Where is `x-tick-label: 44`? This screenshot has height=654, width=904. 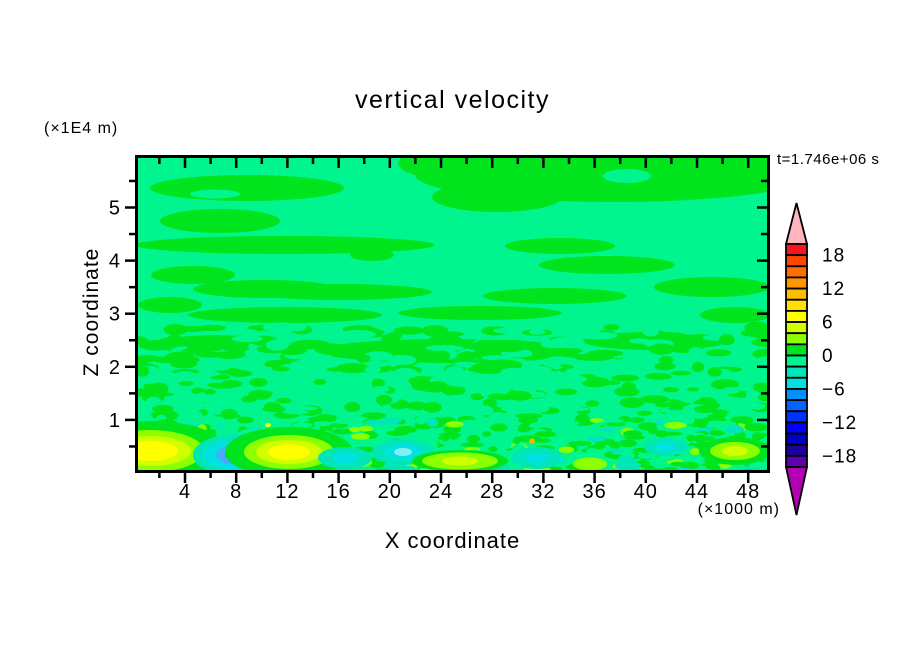 x-tick-label: 44 is located at coordinates (697, 492).